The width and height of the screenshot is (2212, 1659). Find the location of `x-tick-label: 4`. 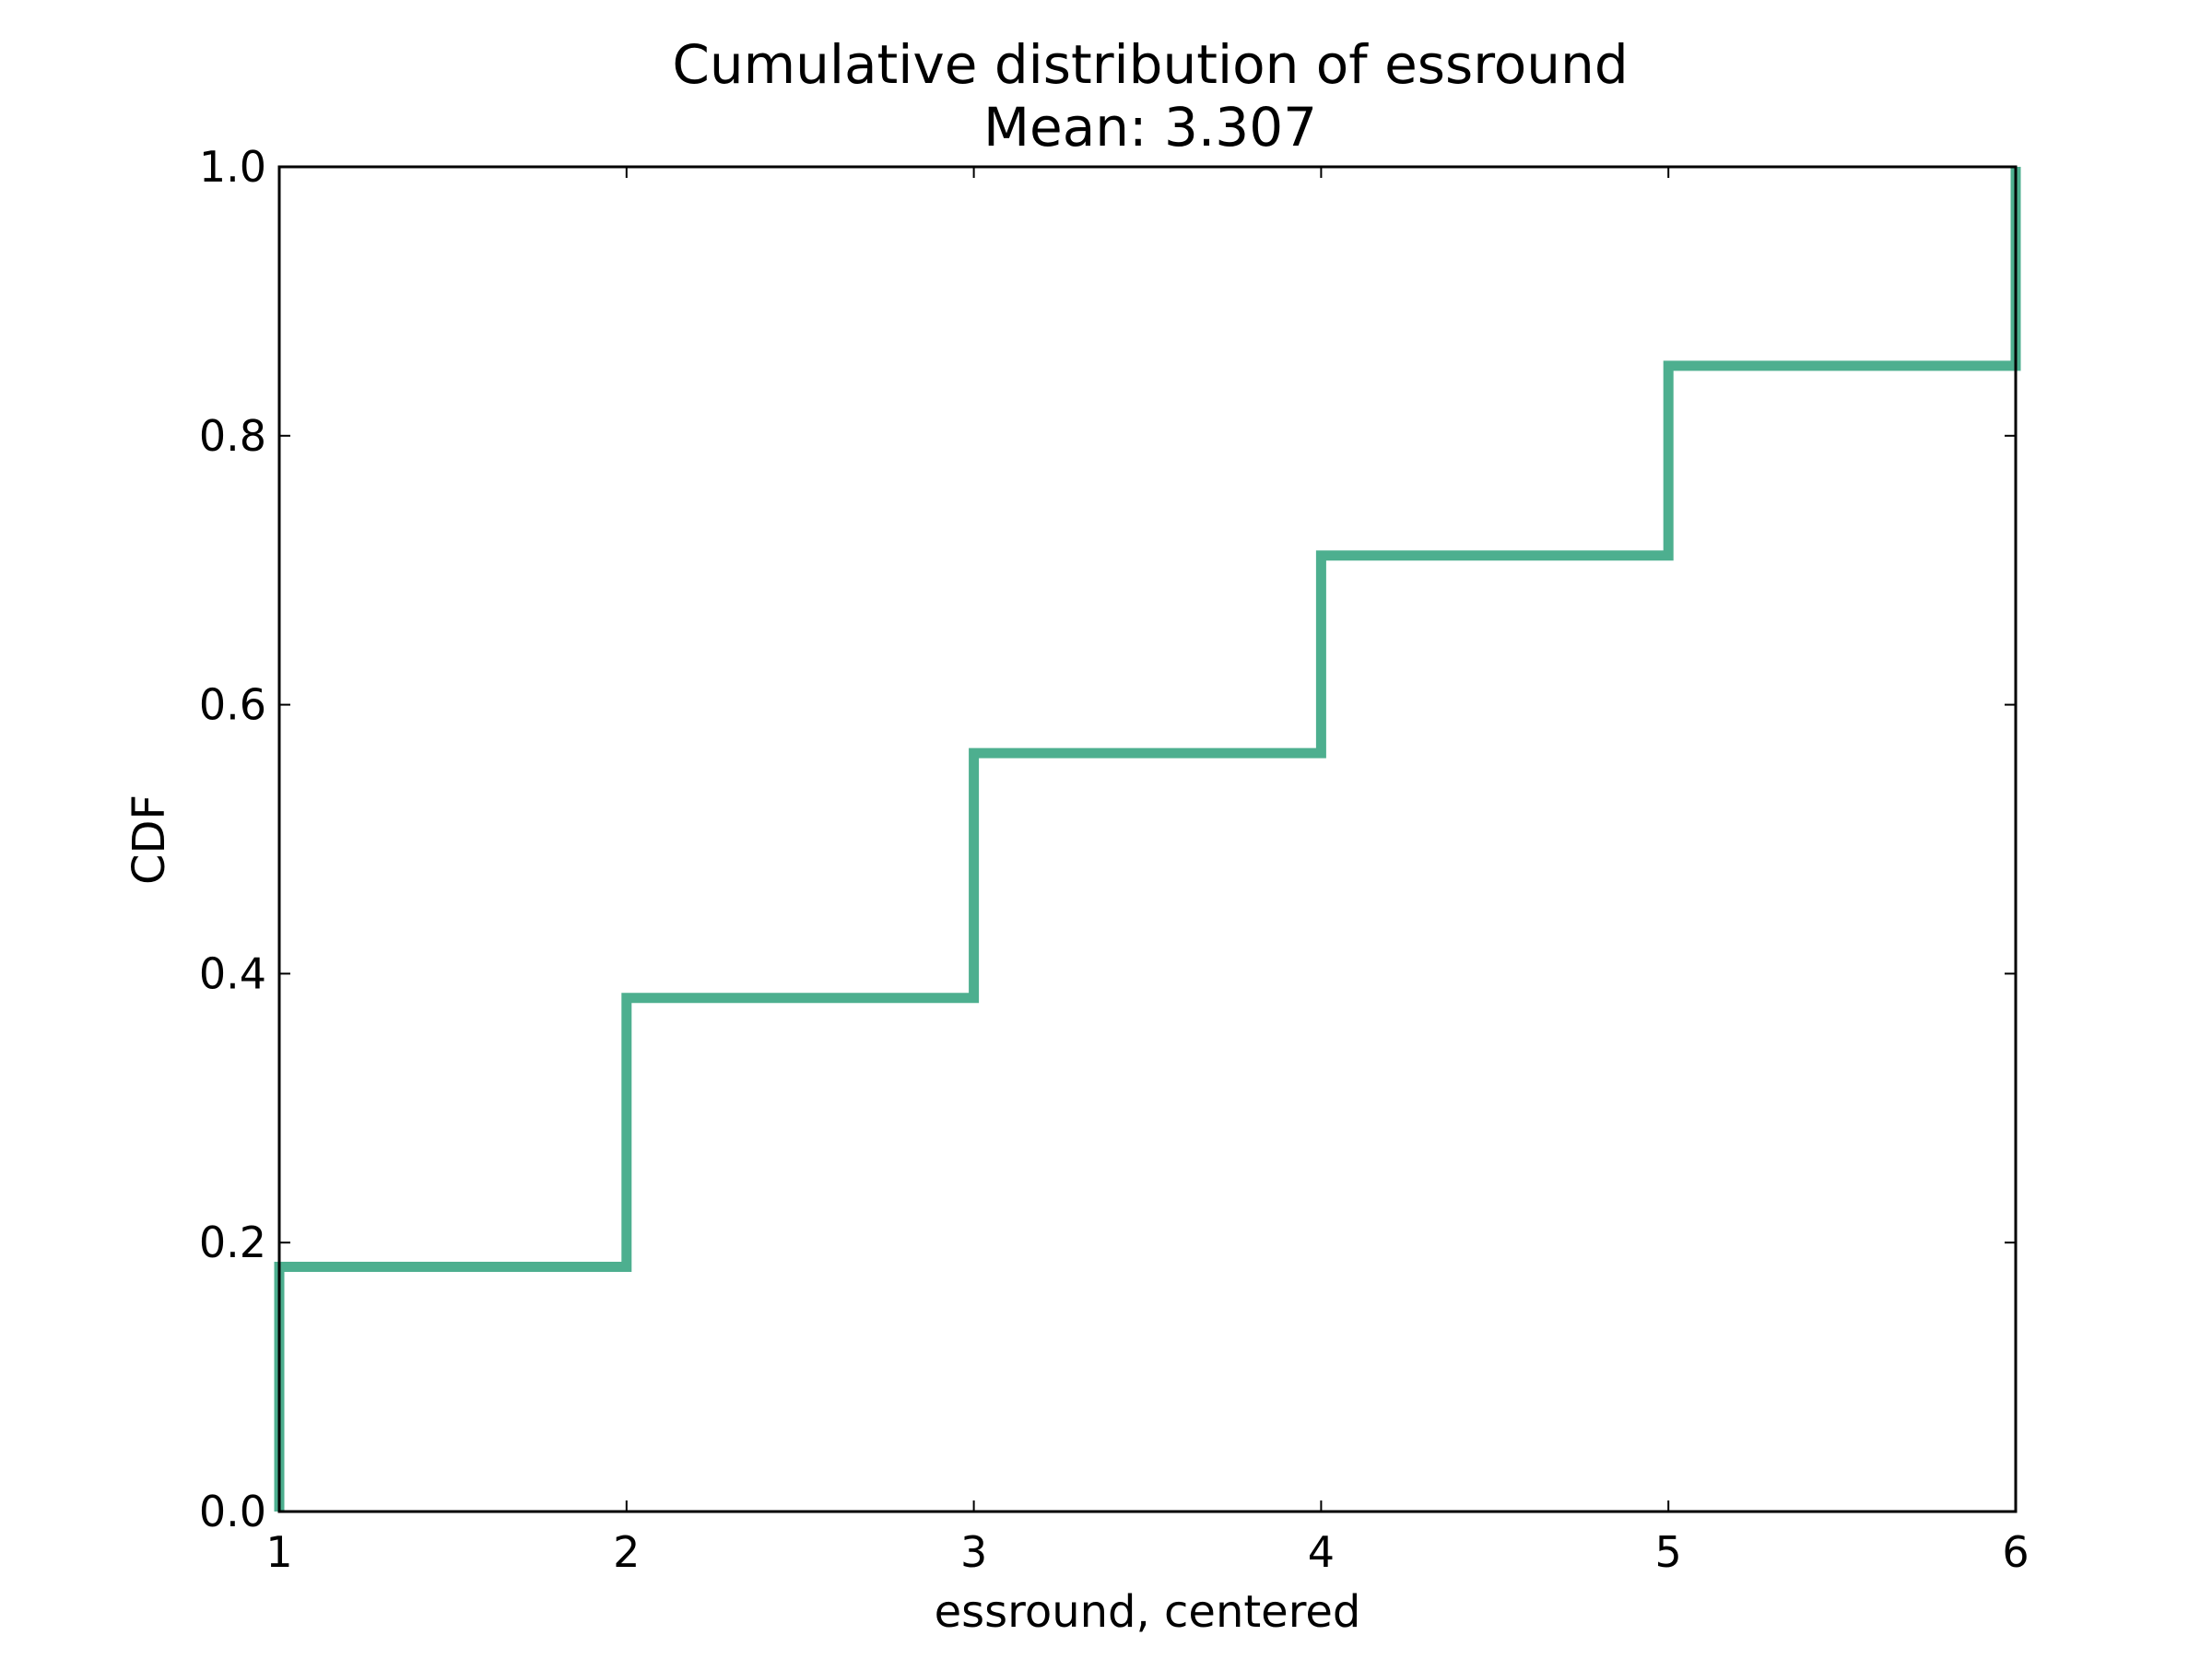

x-tick-label: 4 is located at coordinates (1321, 1552).